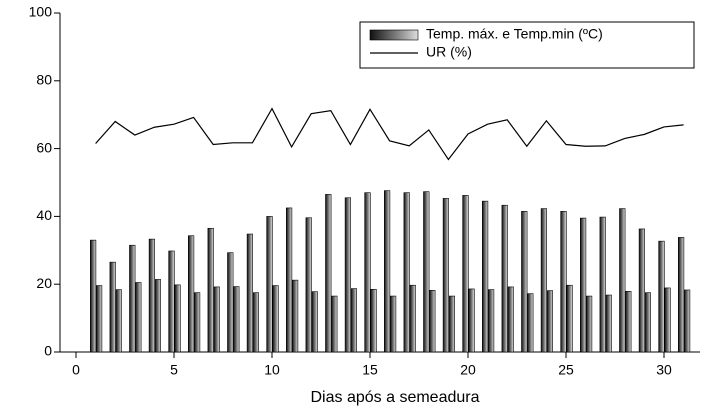 Image resolution: width=710 pixels, height=417 pixels. What do you see at coordinates (468, 370) in the screenshot?
I see `x-tick-label: 20` at bounding box center [468, 370].